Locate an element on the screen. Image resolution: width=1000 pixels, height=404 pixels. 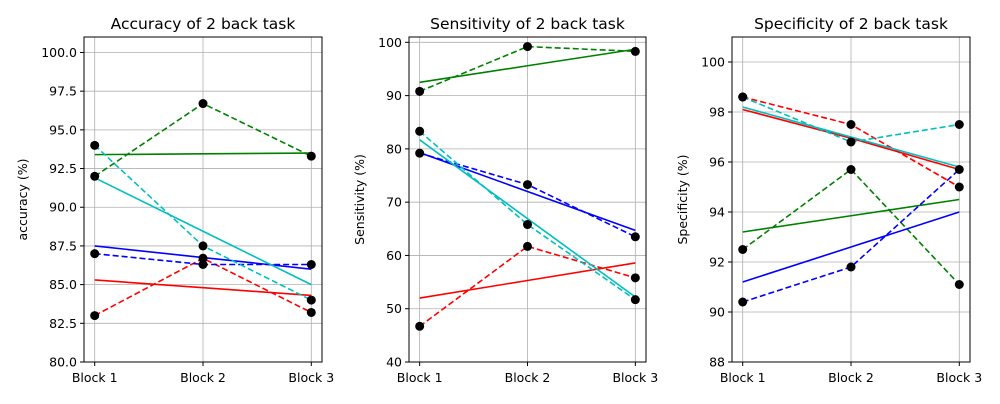
y-tick-label: 80 is located at coordinates (394, 148).